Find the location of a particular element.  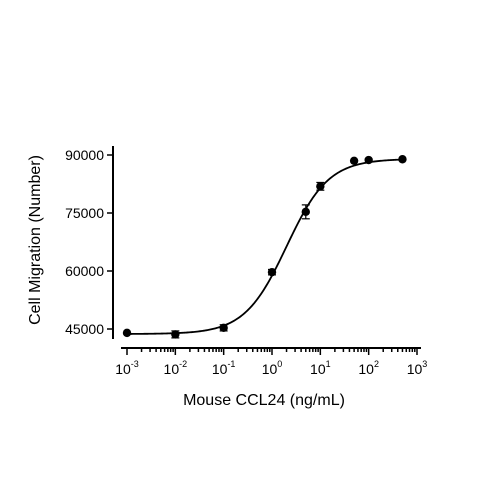

x-tick-label-exponent: 2 is located at coordinates (376, 364).